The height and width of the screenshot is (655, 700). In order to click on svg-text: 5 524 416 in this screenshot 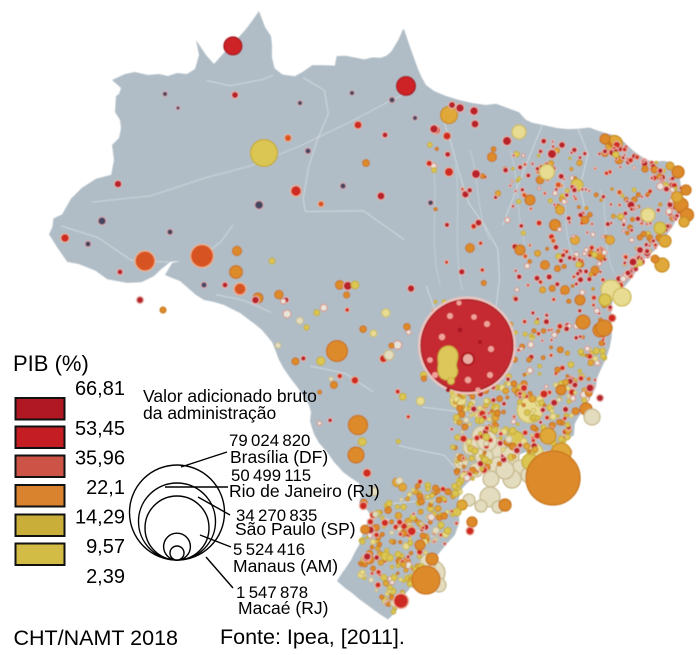, I will do `click(269, 549)`.